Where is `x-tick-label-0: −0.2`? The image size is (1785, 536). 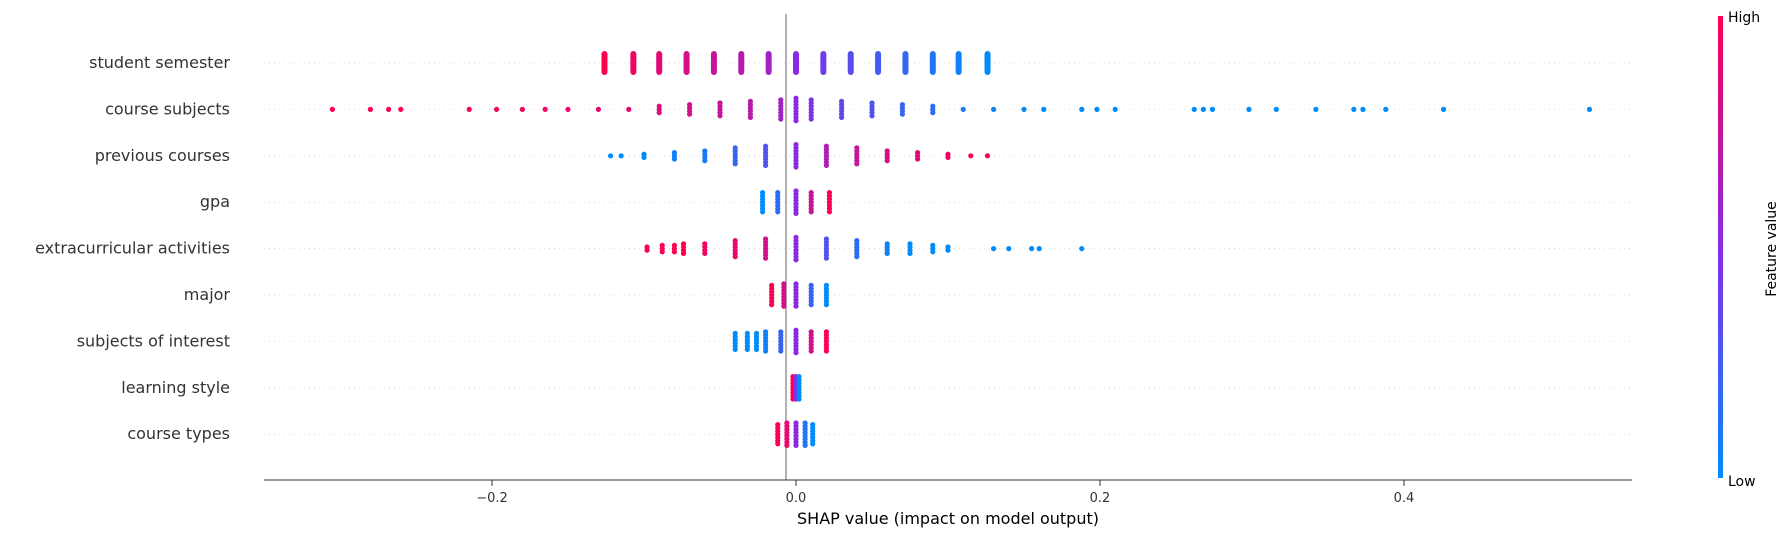
x-tick-label-0: −0.2 is located at coordinates (492, 498).